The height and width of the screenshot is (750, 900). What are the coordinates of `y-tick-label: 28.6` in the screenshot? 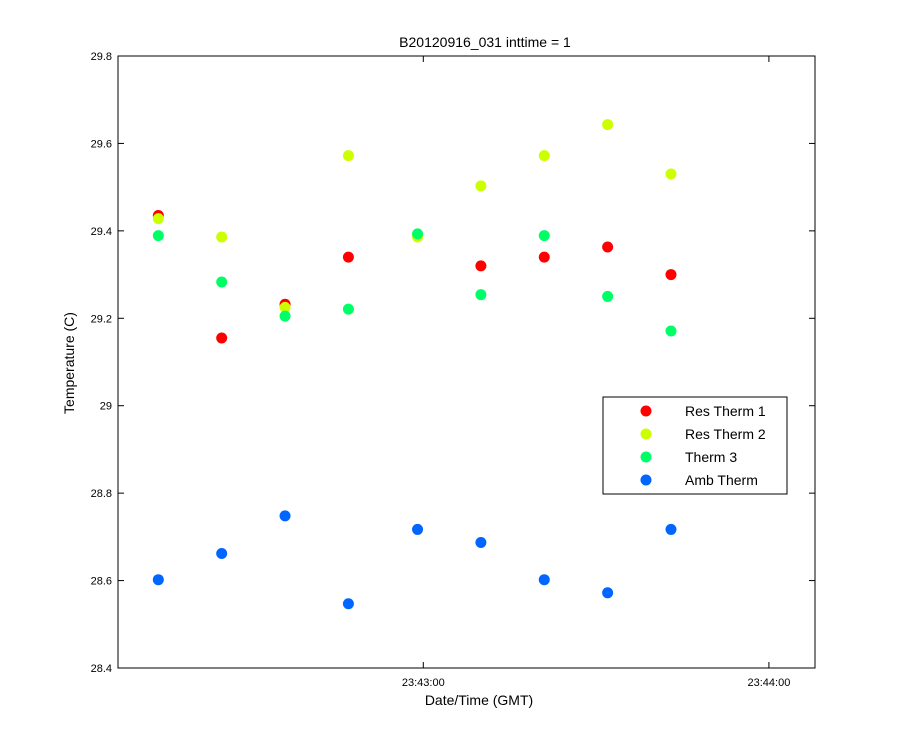 It's located at (101, 582).